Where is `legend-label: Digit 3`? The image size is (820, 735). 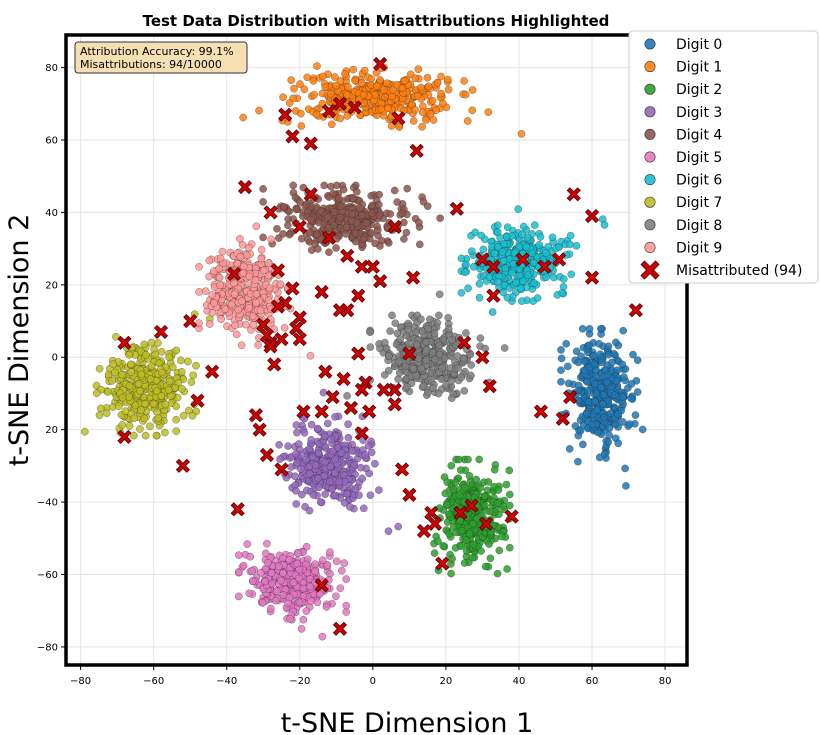 legend-label: Digit 3 is located at coordinates (699, 113).